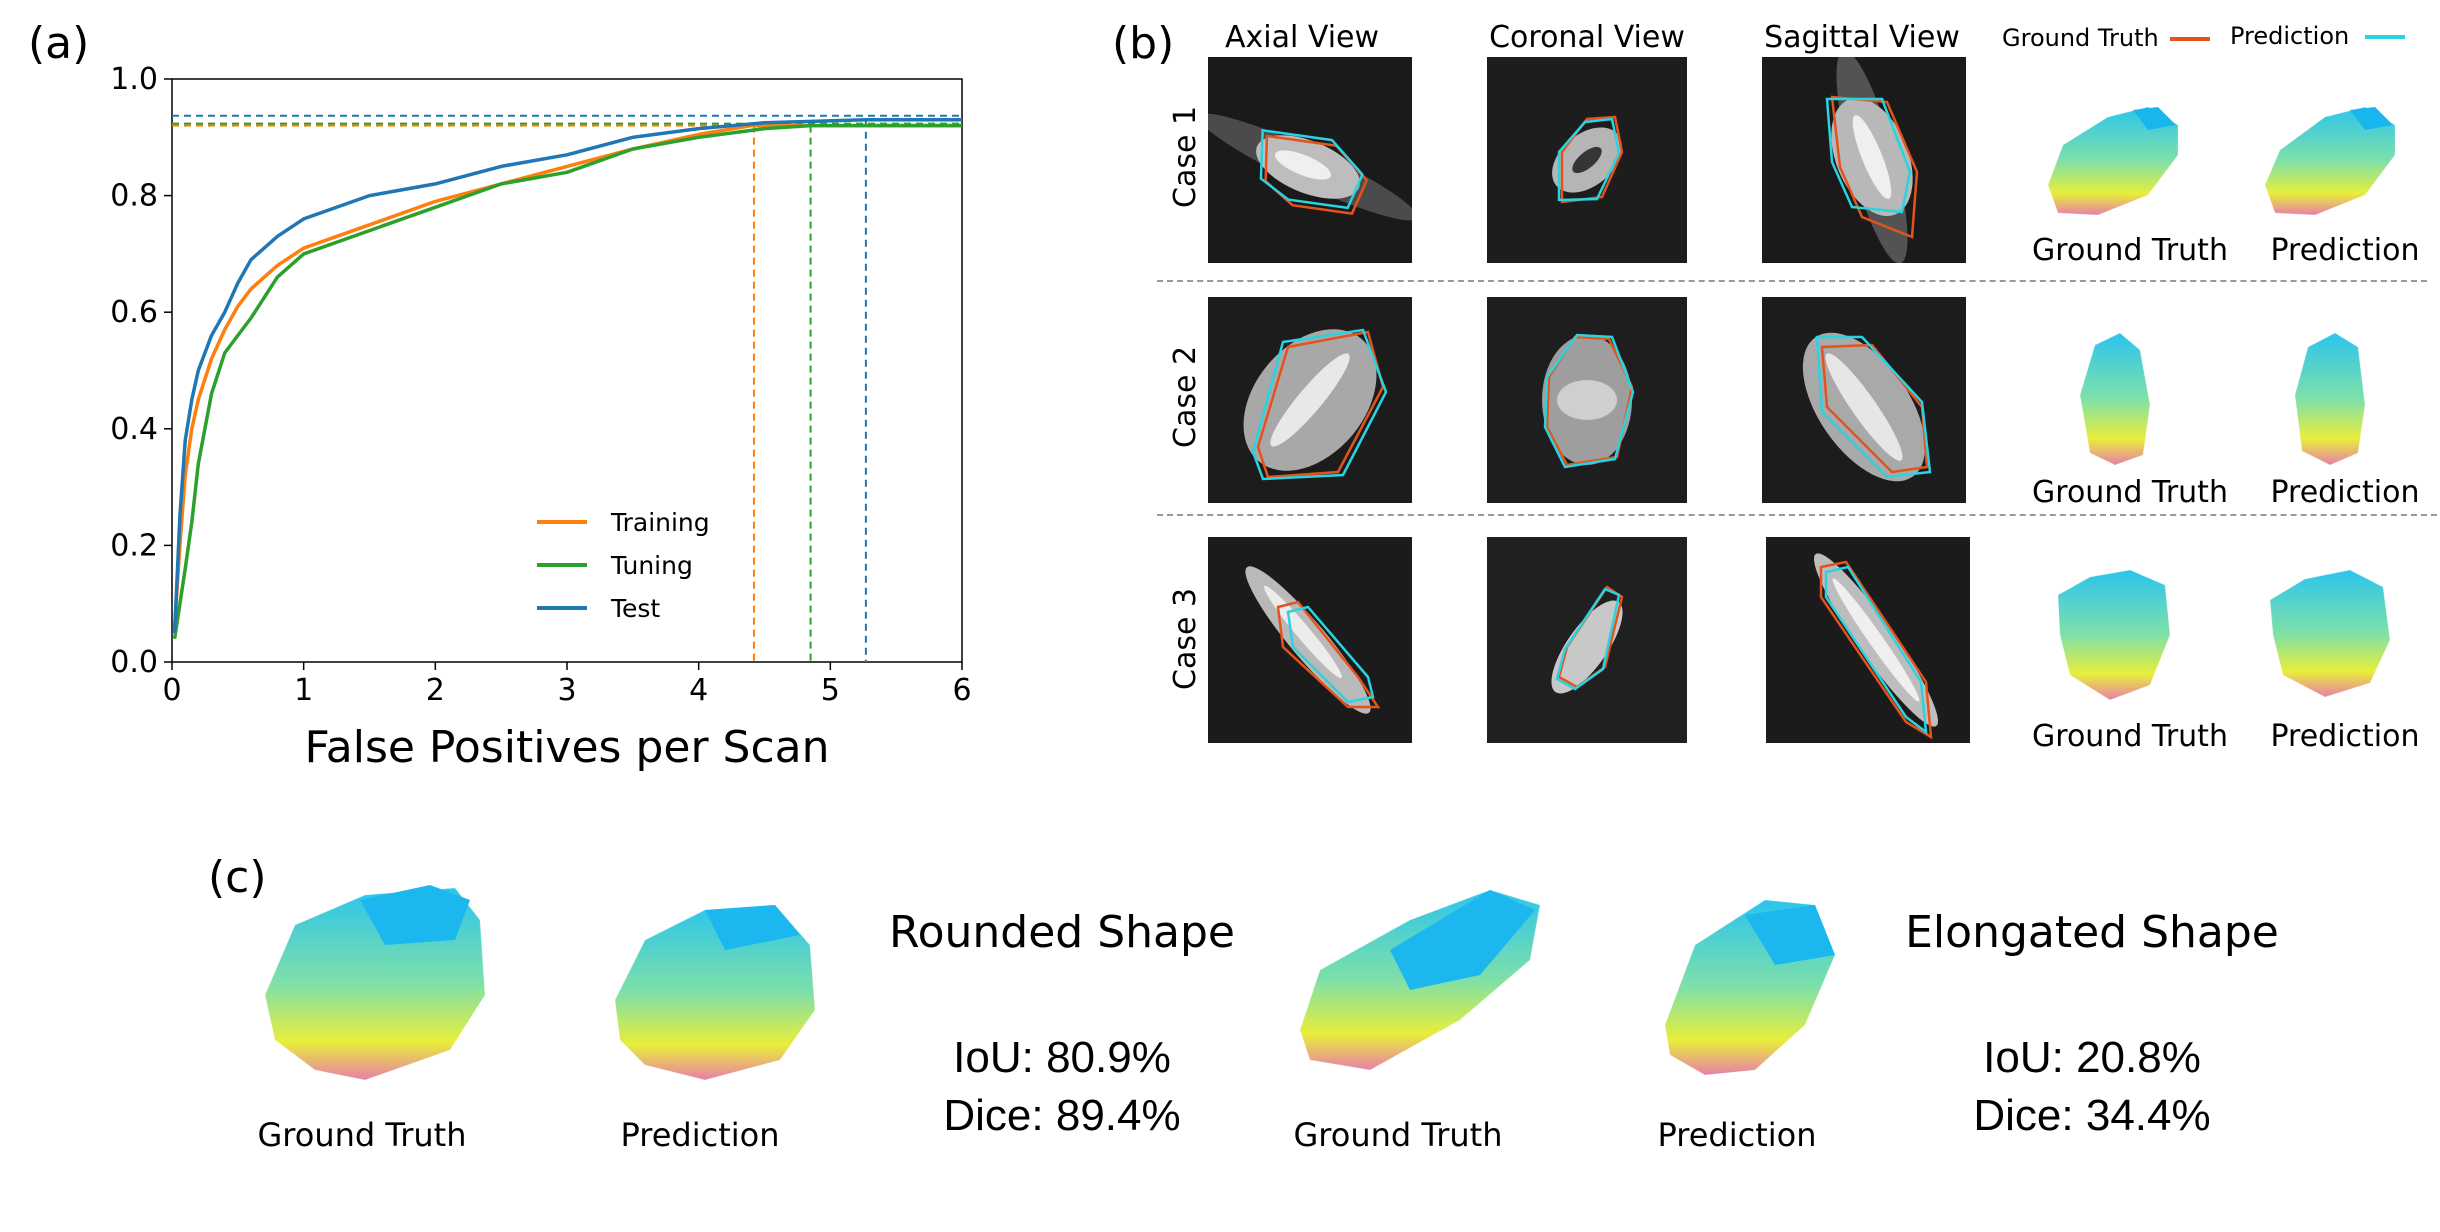  Describe the element at coordinates (134, 429) in the screenshot. I see `y-tick-label: 0.4` at that location.